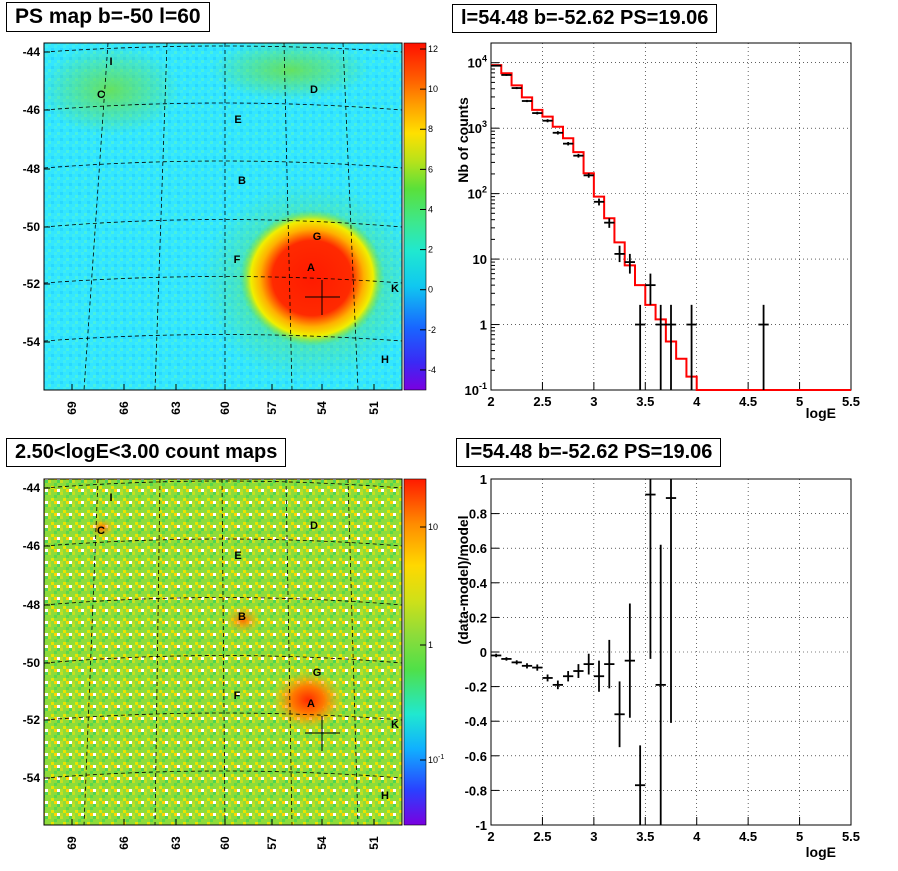 This screenshot has height=871, width=898. Describe the element at coordinates (483, 652) in the screenshot. I see `residual-y-tick-label: 0` at that location.